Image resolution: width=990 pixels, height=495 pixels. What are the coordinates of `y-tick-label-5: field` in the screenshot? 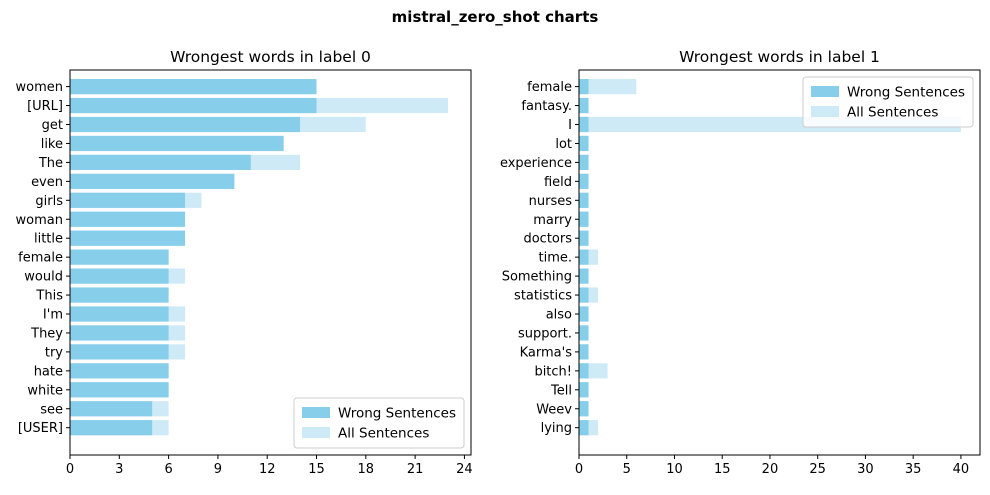 It's located at (558, 182).